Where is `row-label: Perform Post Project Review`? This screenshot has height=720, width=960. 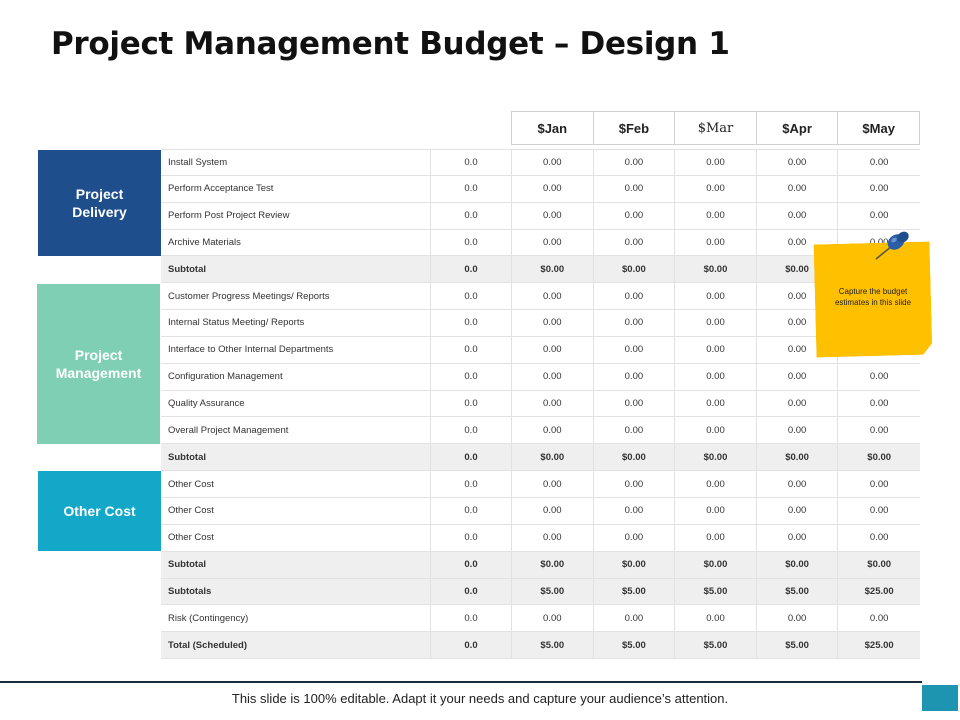
row-label: Perform Post Project Review is located at coordinates (296, 215).